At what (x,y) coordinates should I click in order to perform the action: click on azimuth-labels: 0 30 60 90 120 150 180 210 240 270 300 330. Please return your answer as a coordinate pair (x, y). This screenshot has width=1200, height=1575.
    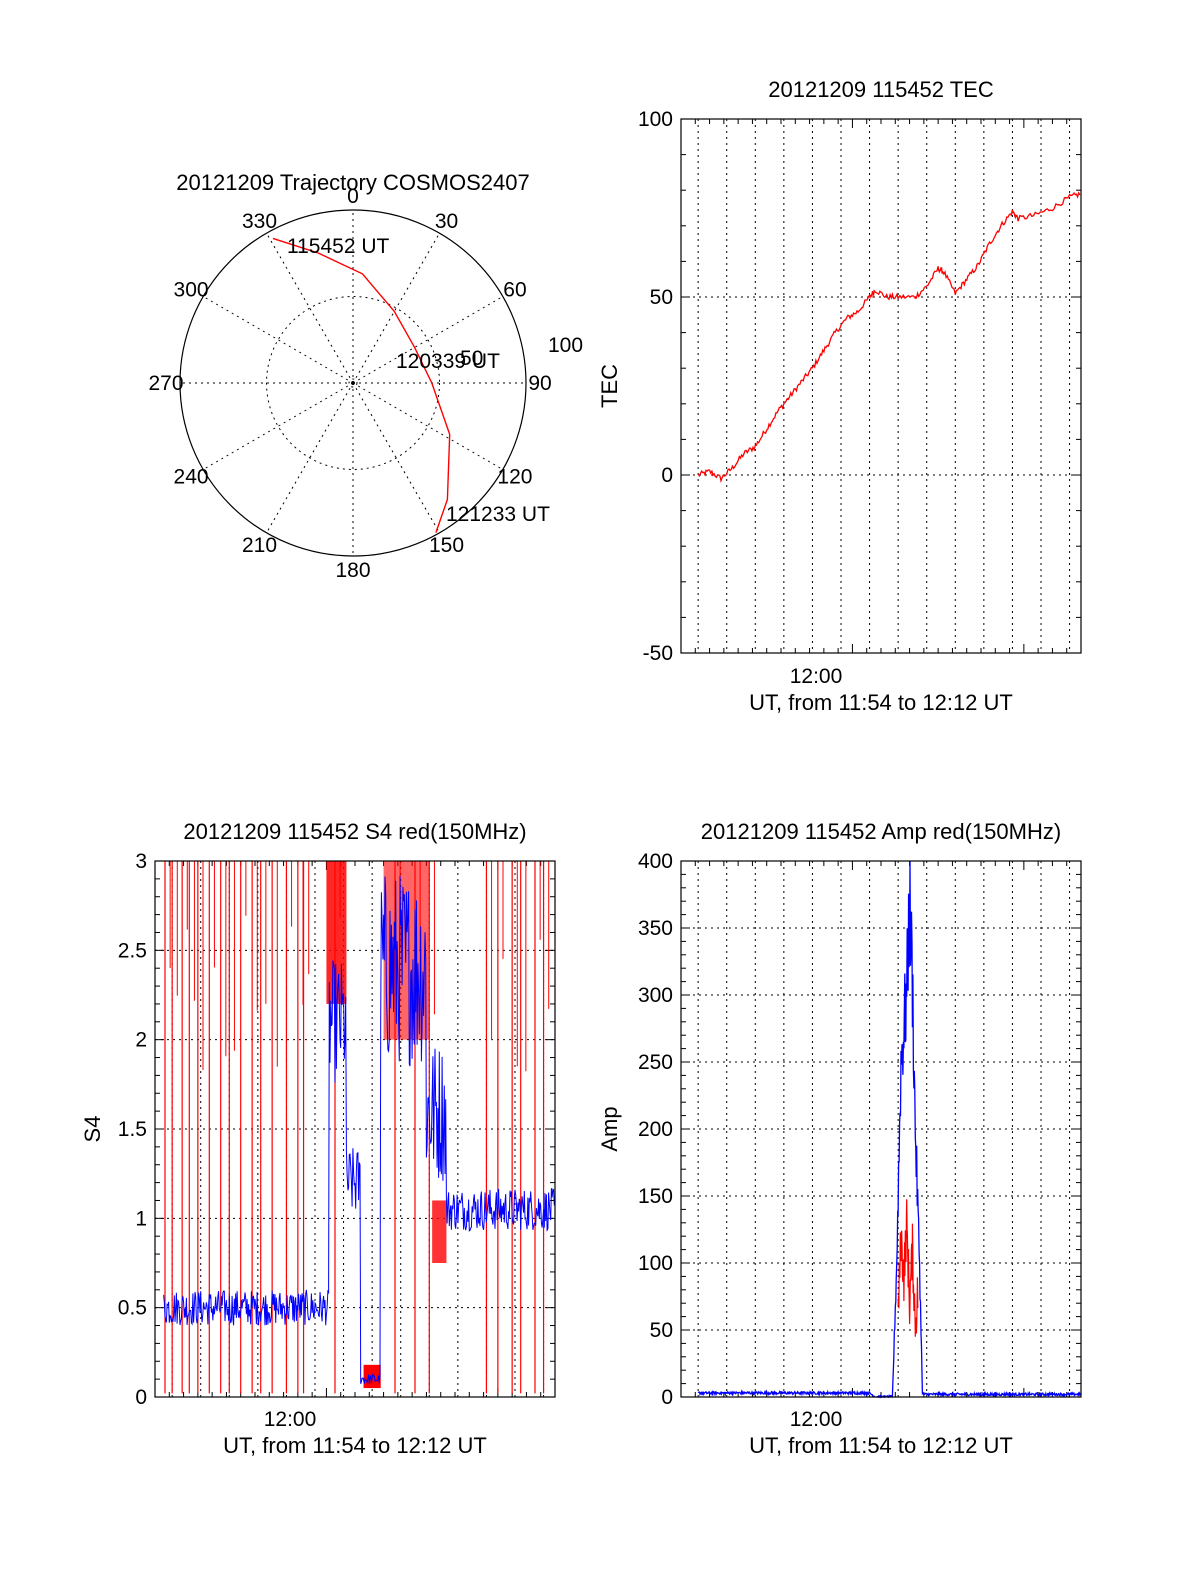
    Looking at the image, I should click on (349, 383).